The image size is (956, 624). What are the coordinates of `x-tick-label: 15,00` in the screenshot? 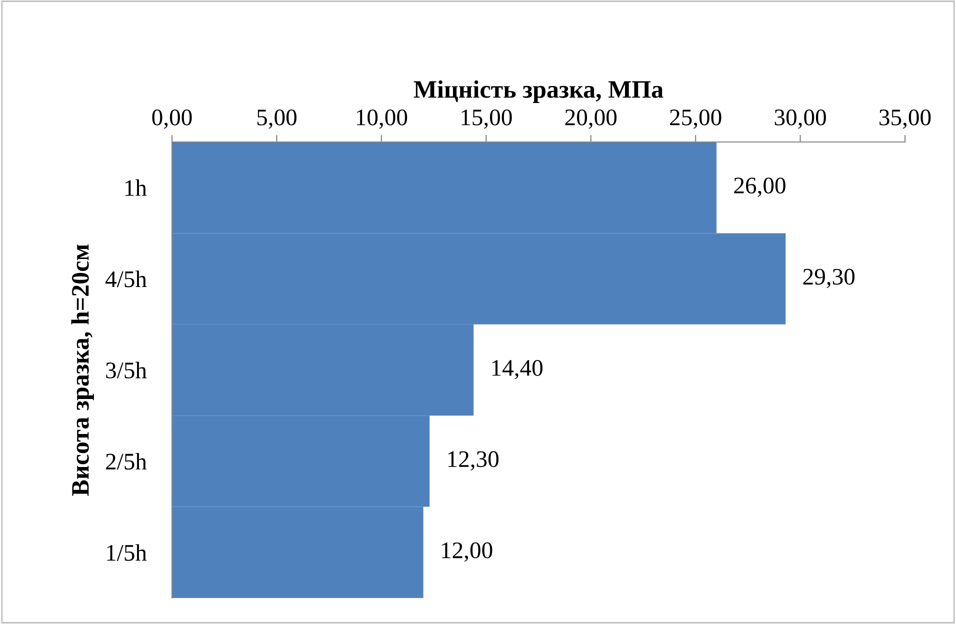 It's located at (487, 119).